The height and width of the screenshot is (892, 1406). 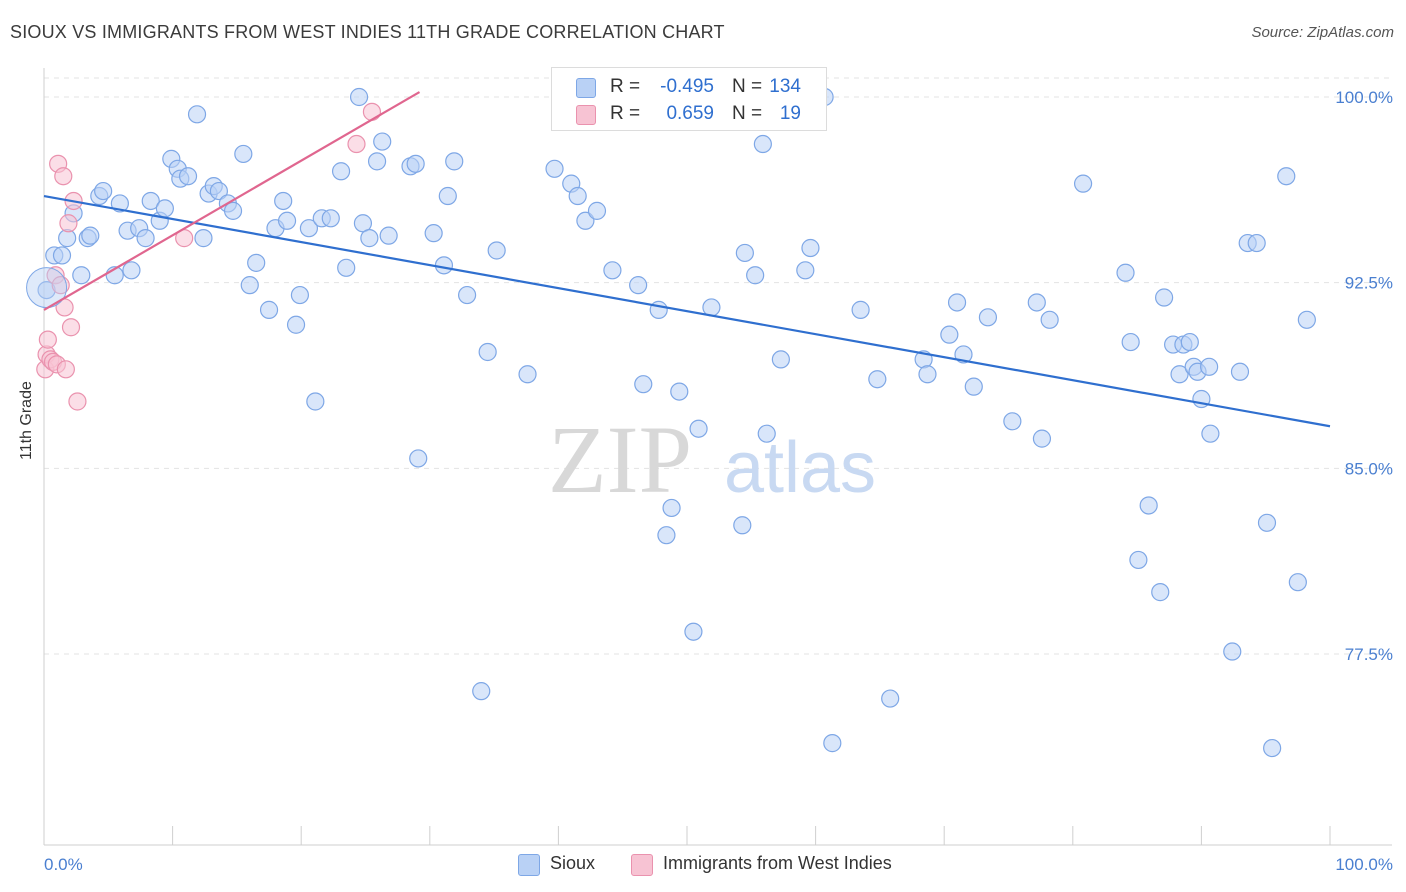 I want to click on legend-label: Immigrants from West Indies, so click(x=777, y=863).